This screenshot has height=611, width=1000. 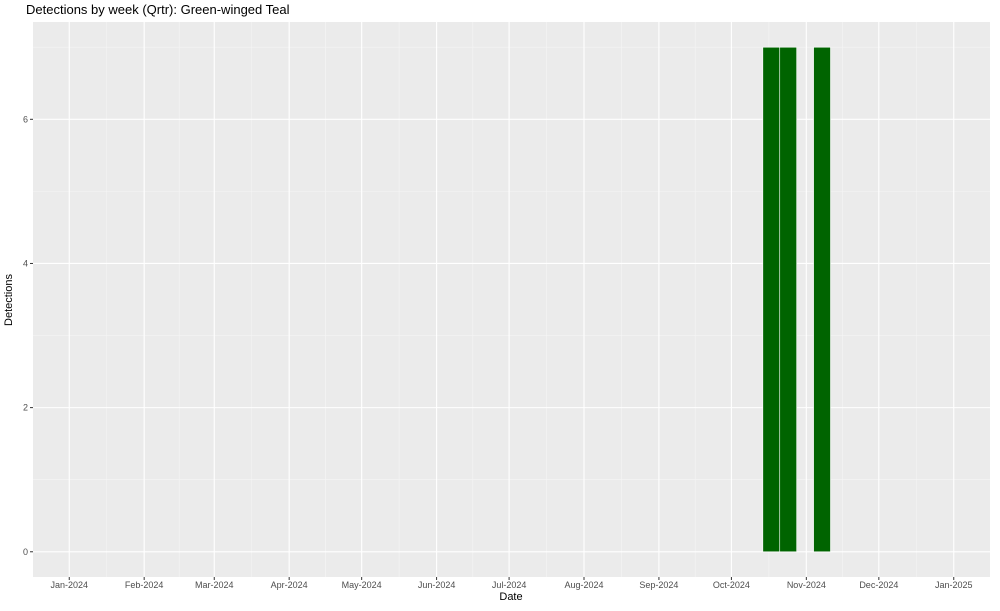 I want to click on x-tick-label: Sep-2024, so click(x=658, y=585).